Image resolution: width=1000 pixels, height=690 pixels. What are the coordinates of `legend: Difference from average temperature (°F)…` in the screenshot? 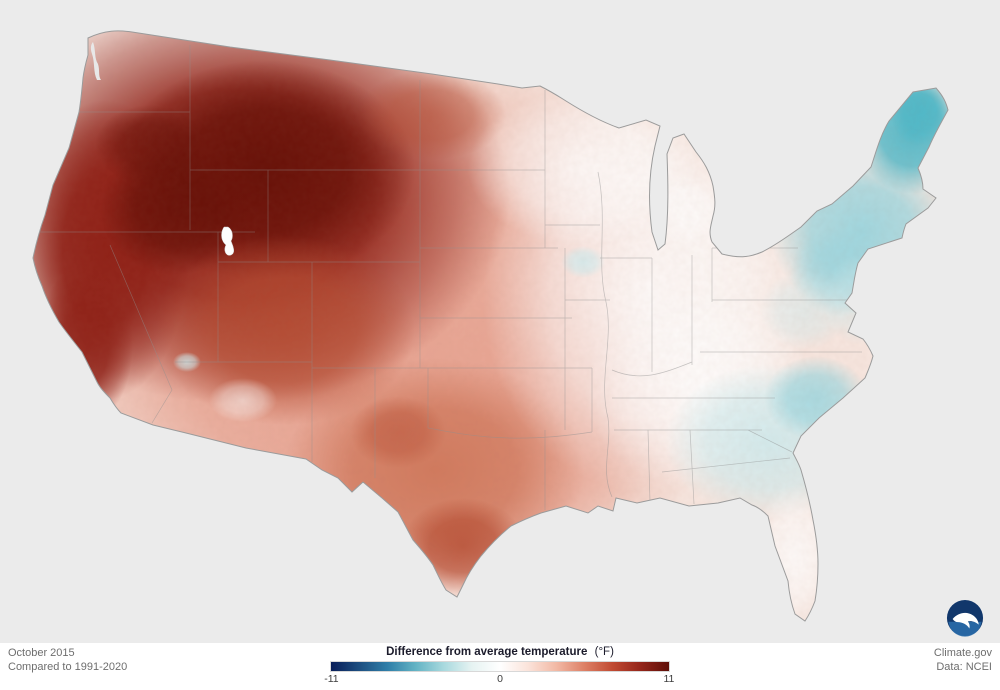 It's located at (500, 666).